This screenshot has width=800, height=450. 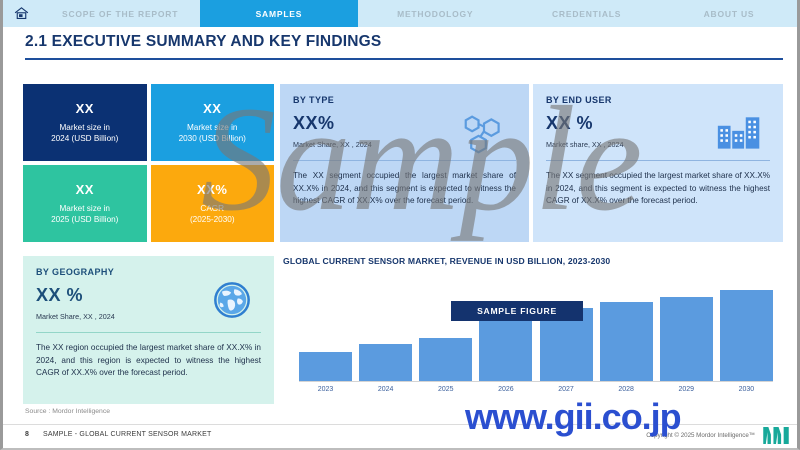 What do you see at coordinates (232, 302) in the screenshot?
I see `globe-icon` at bounding box center [232, 302].